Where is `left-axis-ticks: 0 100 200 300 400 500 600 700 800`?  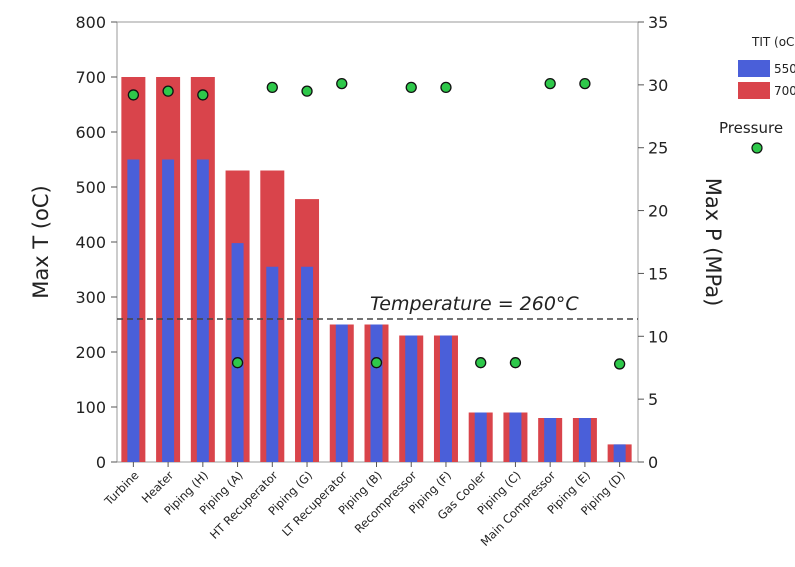
left-axis-ticks: 0 100 200 300 400 500 600 700 800 is located at coordinates (96, 242).